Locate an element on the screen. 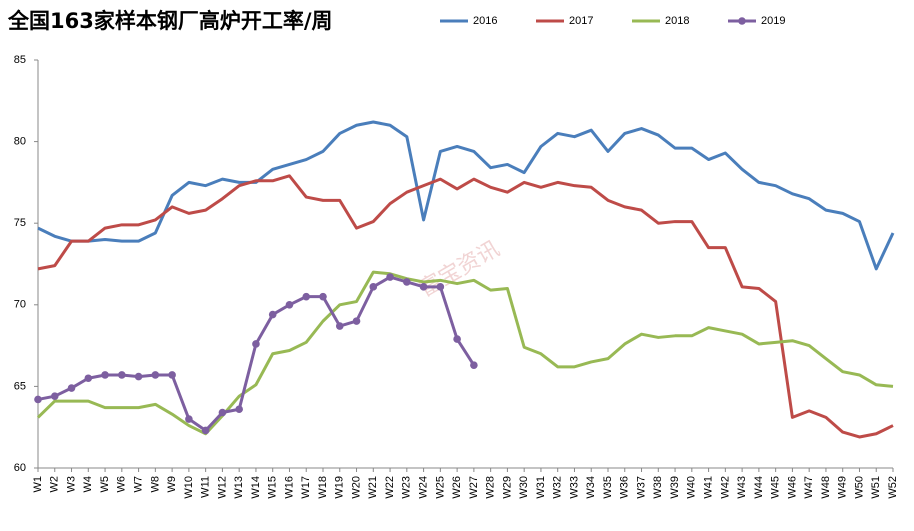 This screenshot has width=914, height=531. x-tick-label: W49 is located at coordinates (843, 487).